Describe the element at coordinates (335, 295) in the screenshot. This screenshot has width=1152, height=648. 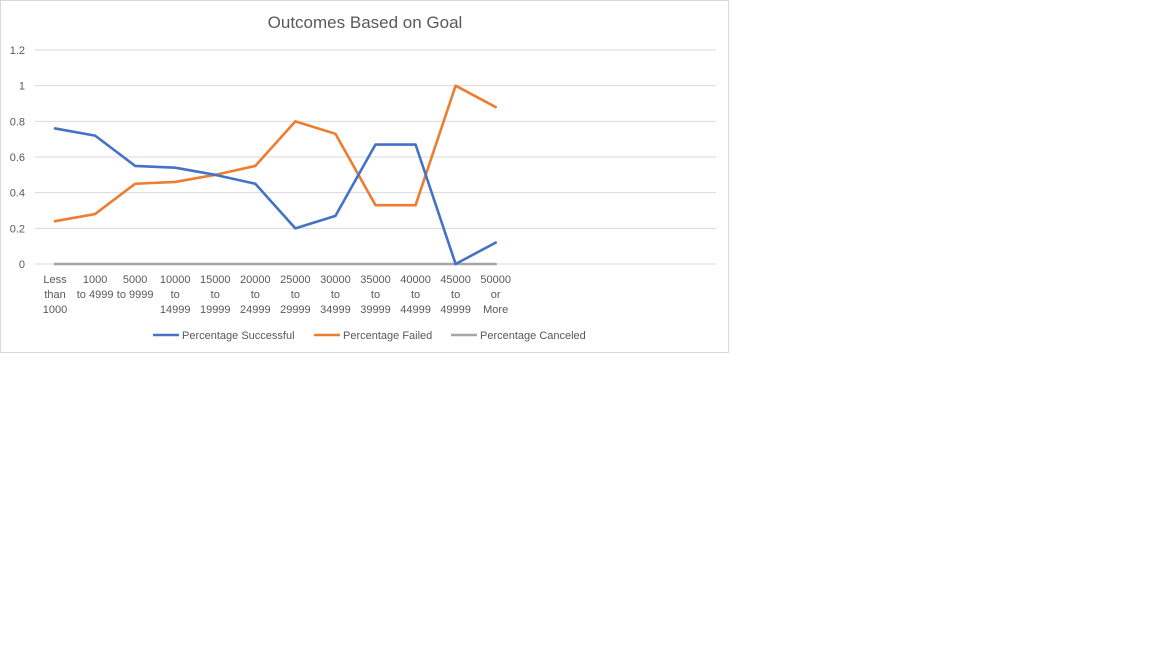
I see `x-tick-label: 30000 to 34999` at that location.